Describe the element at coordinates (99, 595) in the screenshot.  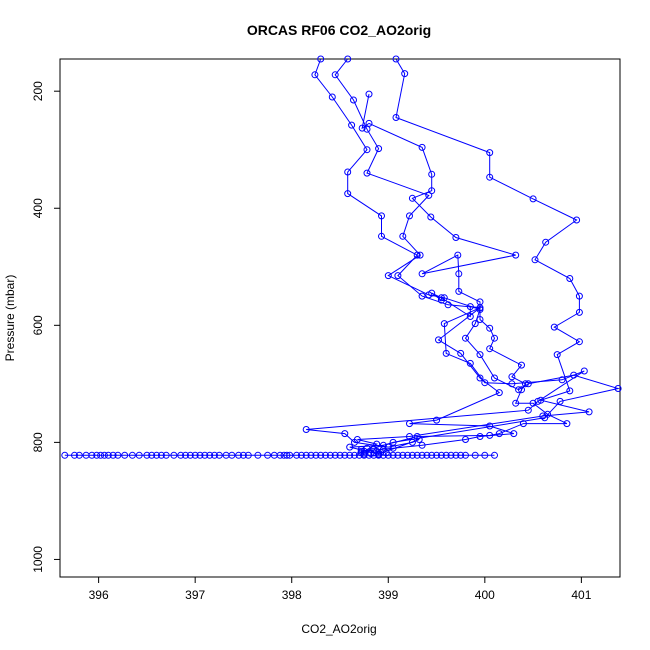
I see `x-tick-label: 396` at that location.